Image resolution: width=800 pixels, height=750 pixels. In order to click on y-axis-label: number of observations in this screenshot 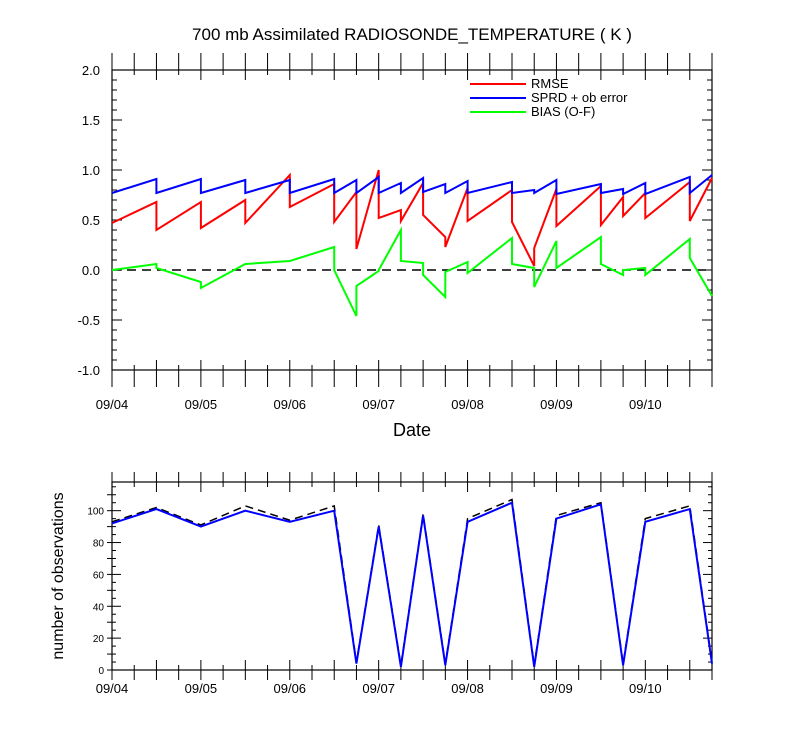, I will do `click(58, 575)`.